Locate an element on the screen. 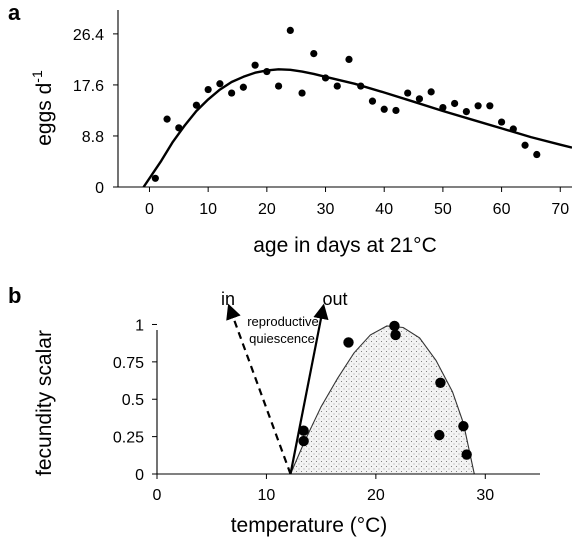  panel-a-x-tick-label: 40 is located at coordinates (384, 209).